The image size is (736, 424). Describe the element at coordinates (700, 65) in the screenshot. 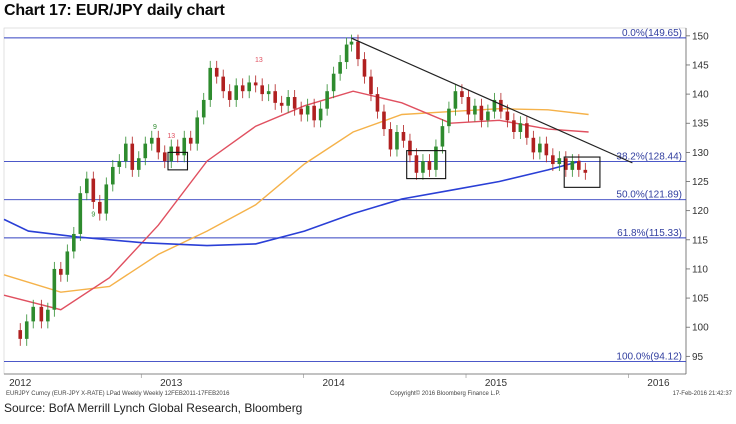

I see `y-tick-label: 145` at that location.